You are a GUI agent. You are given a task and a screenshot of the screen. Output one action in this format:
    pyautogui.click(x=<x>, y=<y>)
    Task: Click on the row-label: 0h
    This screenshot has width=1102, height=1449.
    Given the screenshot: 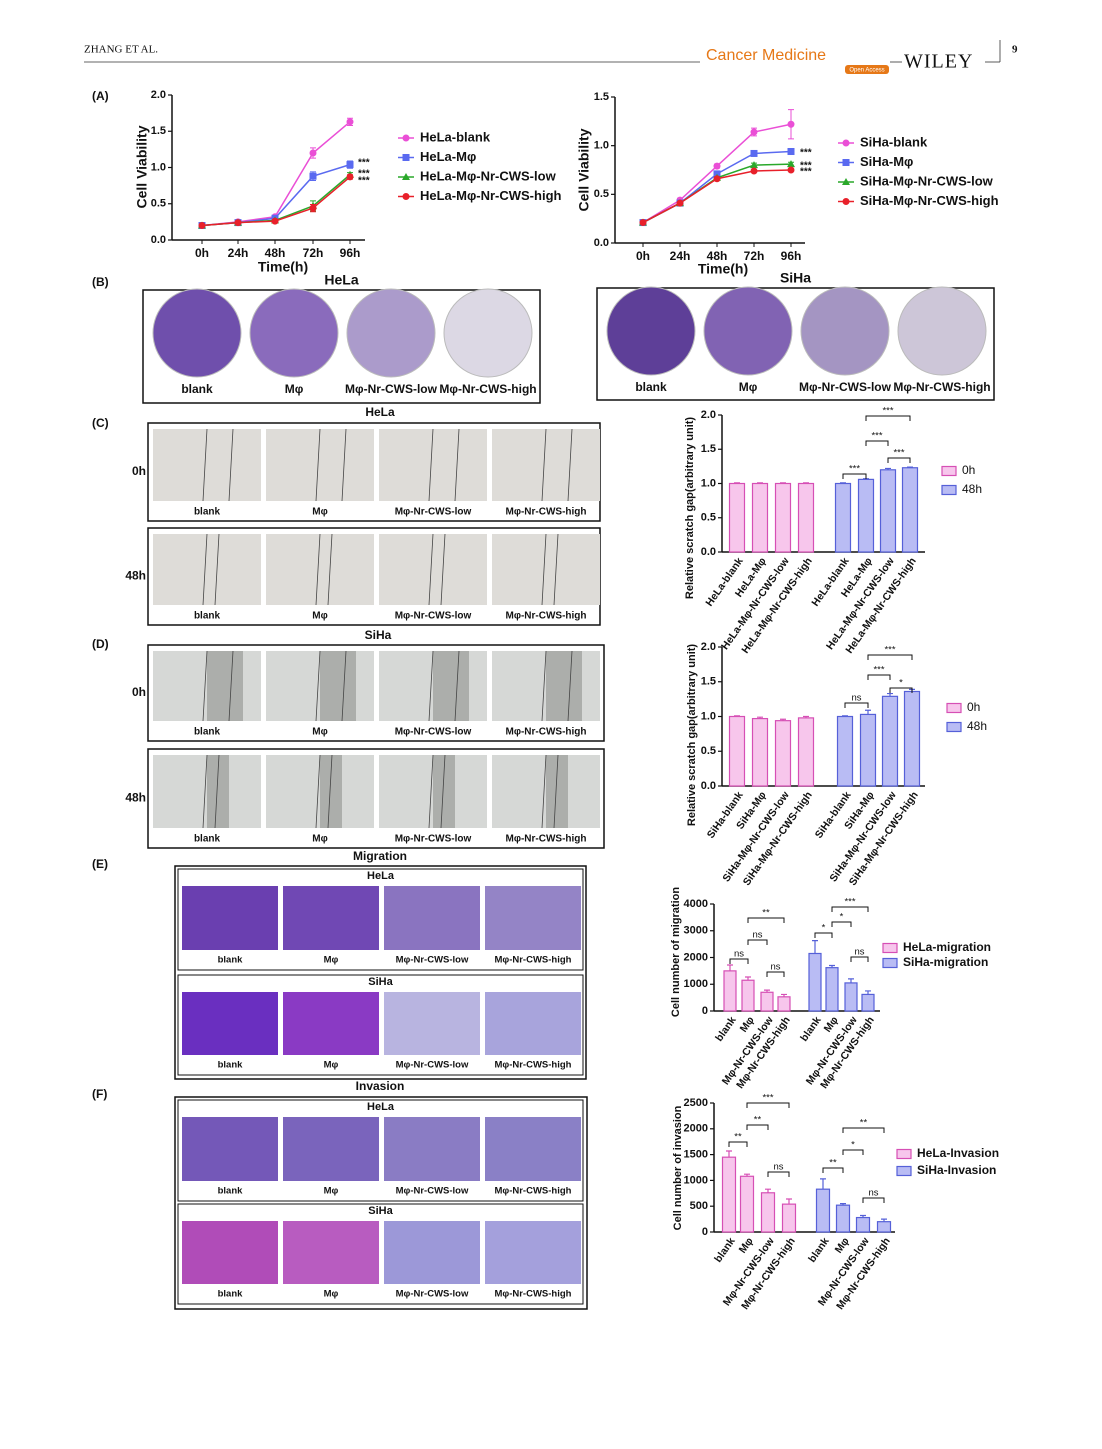 What is the action you would take?
    pyautogui.click(x=139, y=471)
    